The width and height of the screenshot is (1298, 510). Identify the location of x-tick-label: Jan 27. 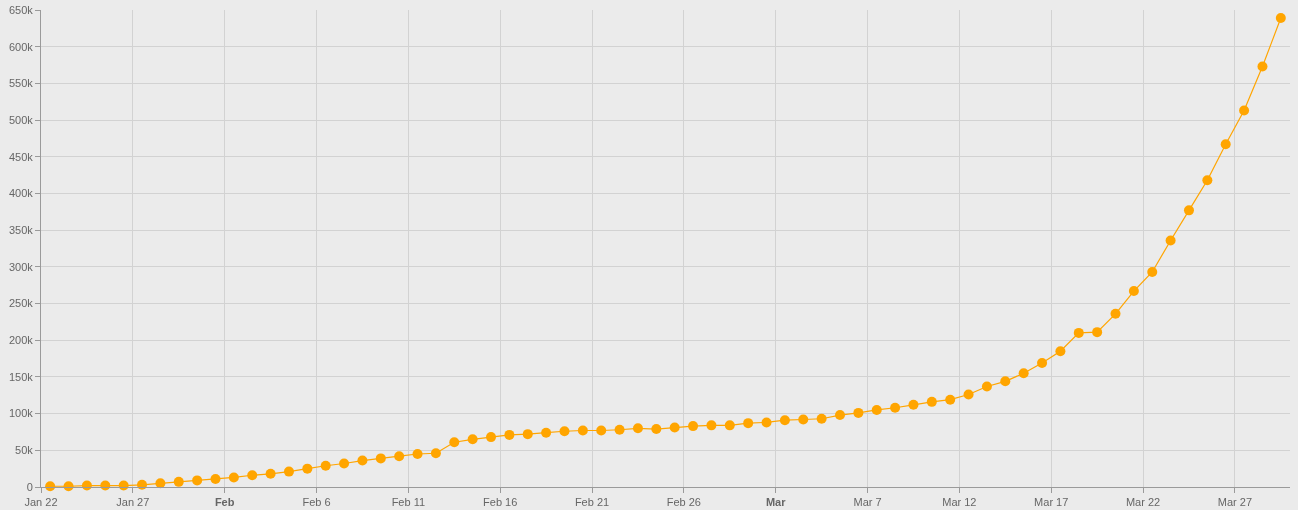
(133, 502).